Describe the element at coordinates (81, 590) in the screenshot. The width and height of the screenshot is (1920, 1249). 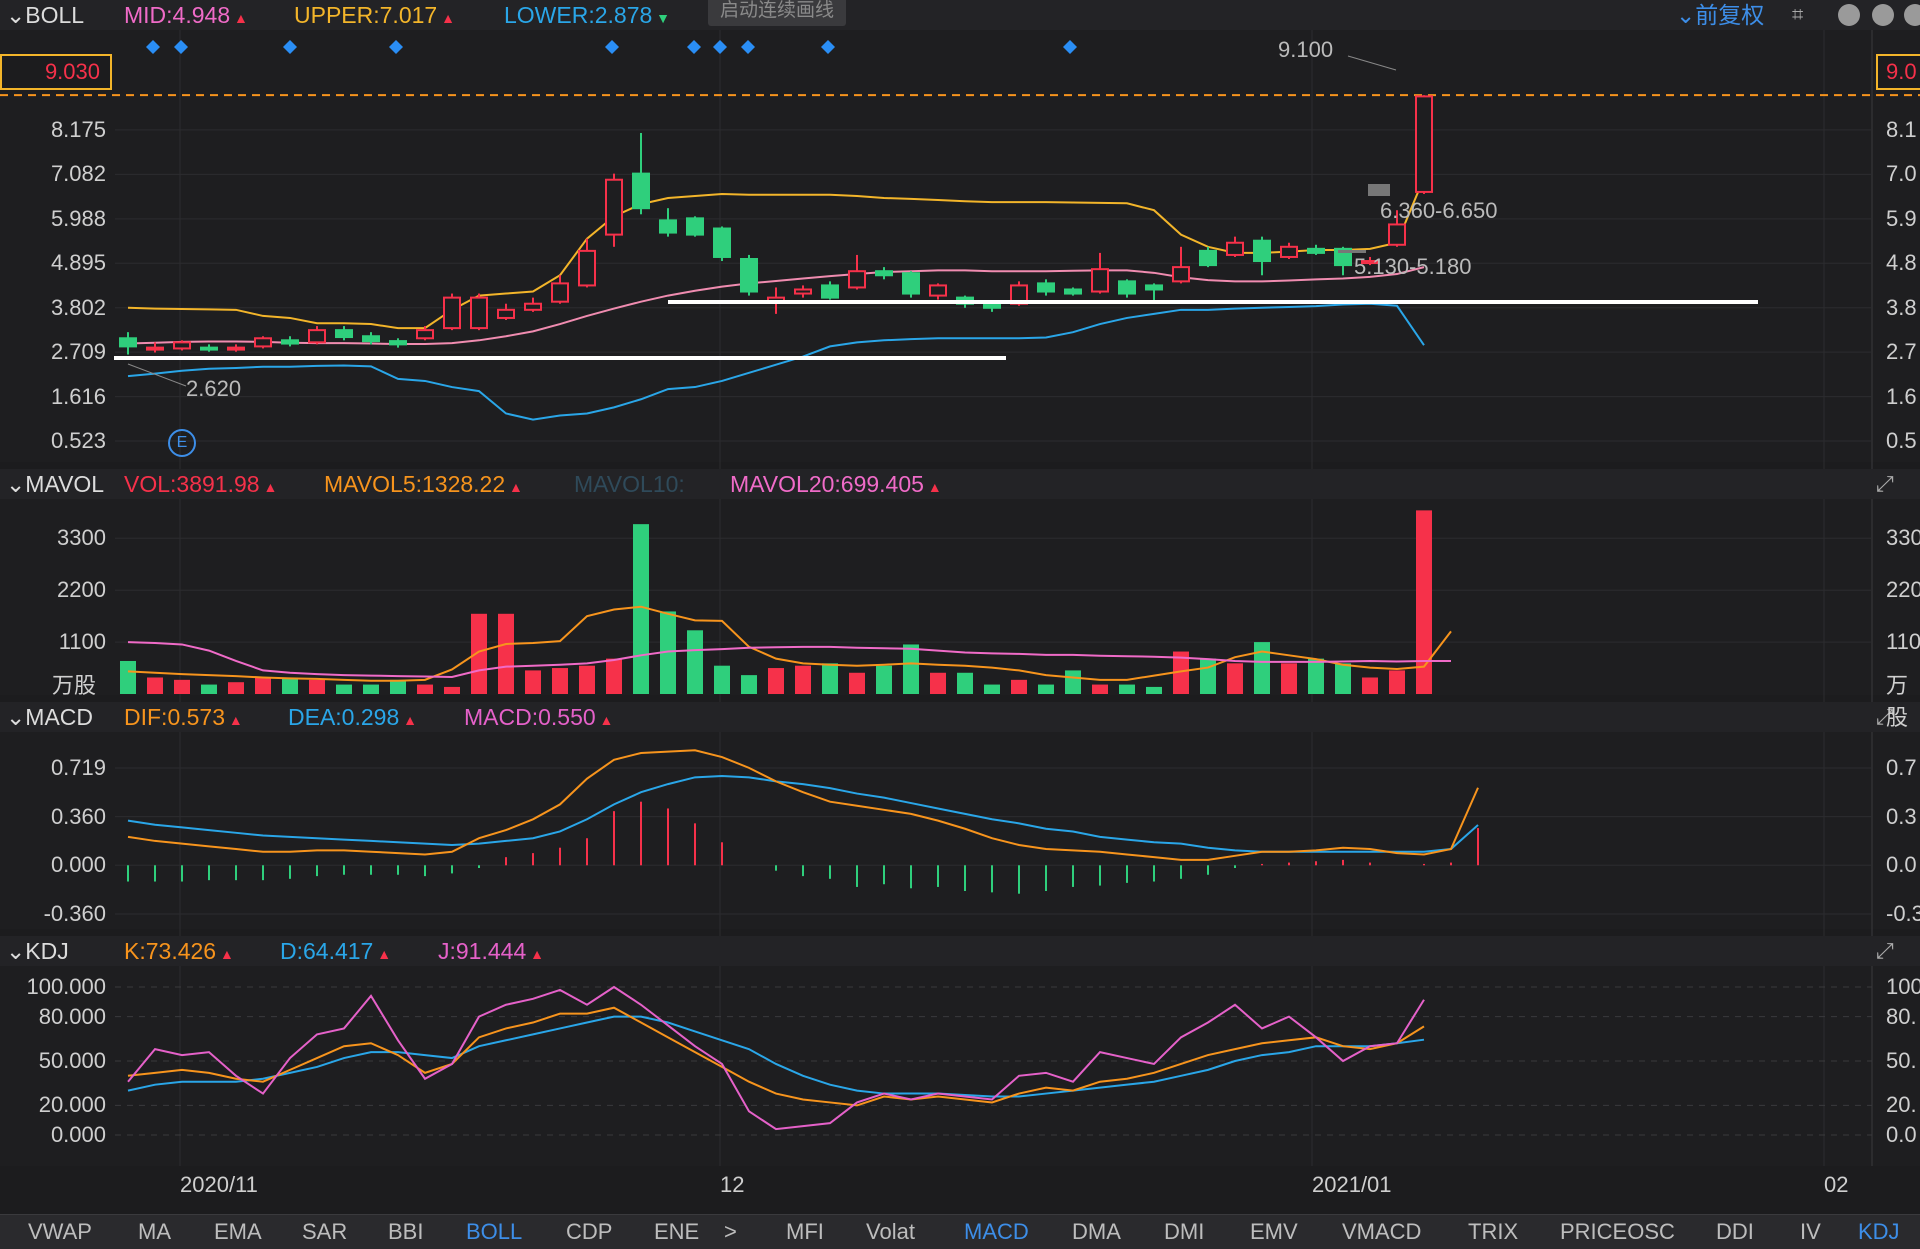
I see `volume-tick-left: 2200` at that location.